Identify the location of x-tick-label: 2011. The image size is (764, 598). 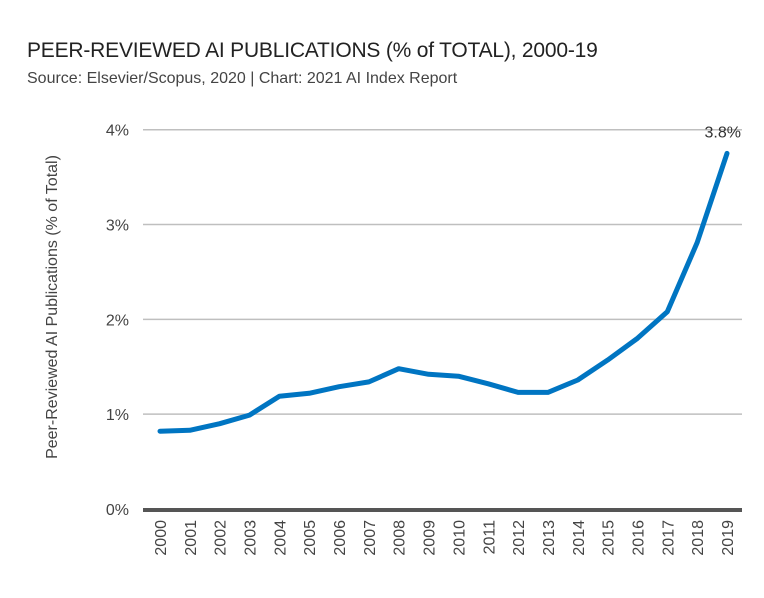
(489, 537).